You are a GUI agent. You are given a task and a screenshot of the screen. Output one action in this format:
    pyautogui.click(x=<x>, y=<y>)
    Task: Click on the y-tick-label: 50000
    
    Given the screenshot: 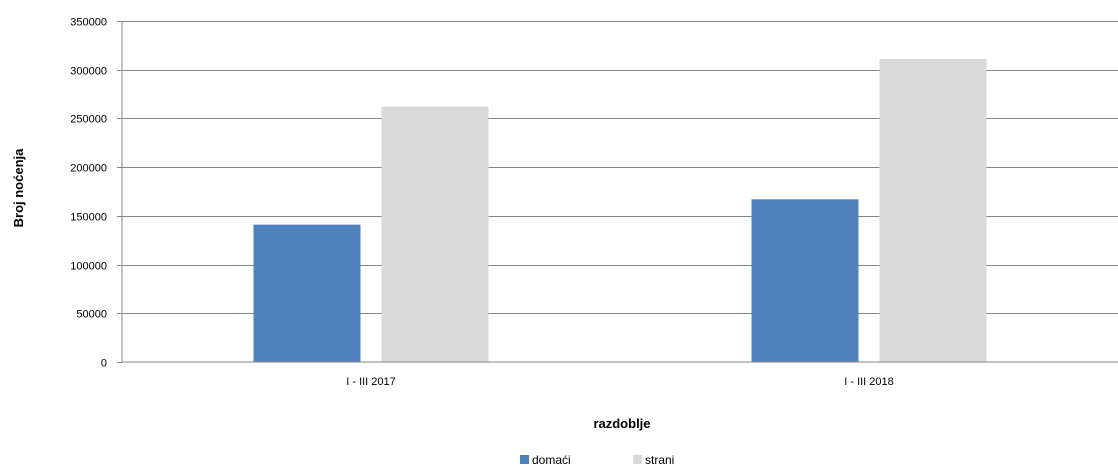 What is the action you would take?
    pyautogui.click(x=91, y=315)
    